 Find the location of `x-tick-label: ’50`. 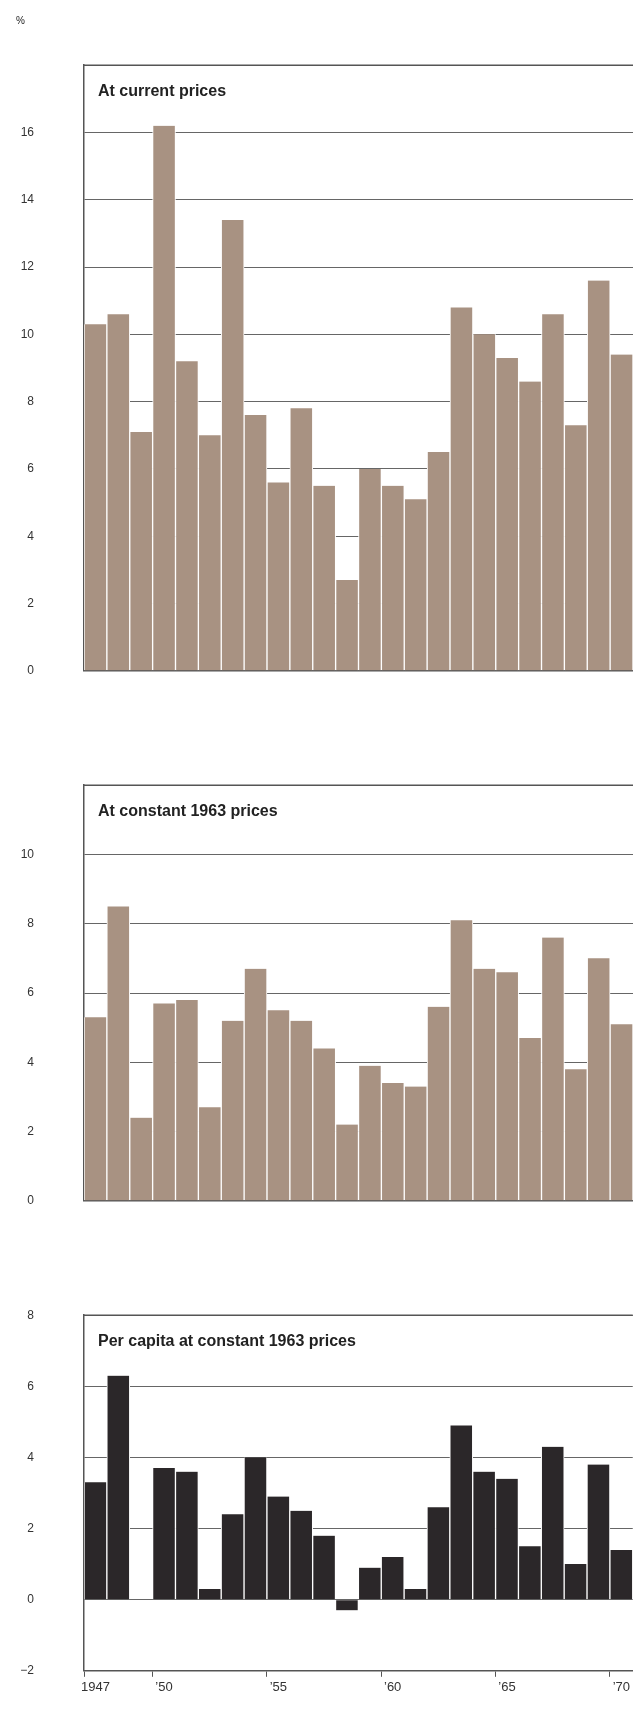

x-tick-label: ’50 is located at coordinates (164, 1687).